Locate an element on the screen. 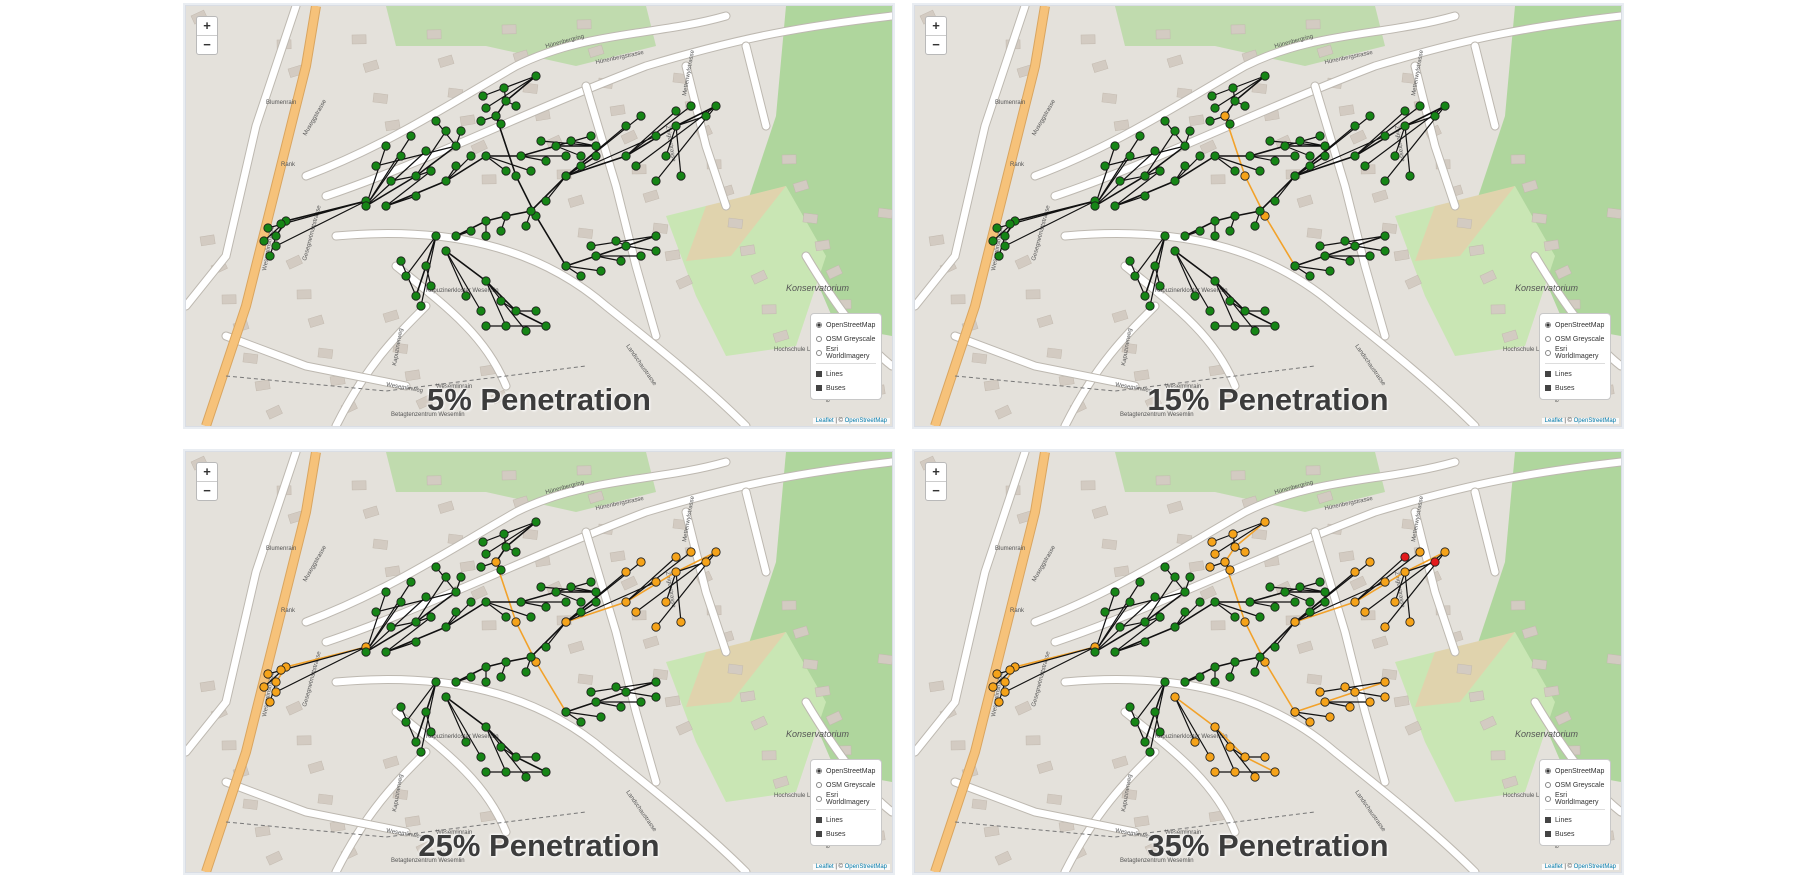 The image size is (1800, 885). osm-link: OpenStreetMap is located at coordinates (1594, 421).